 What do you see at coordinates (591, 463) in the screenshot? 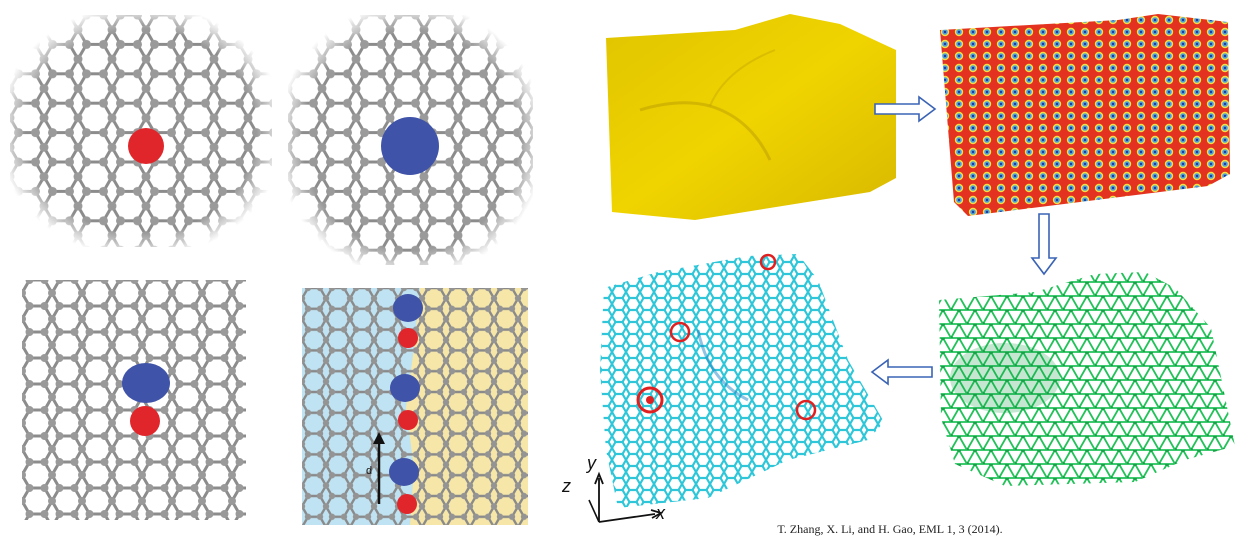
I see `axis-label-y: y` at bounding box center [591, 463].